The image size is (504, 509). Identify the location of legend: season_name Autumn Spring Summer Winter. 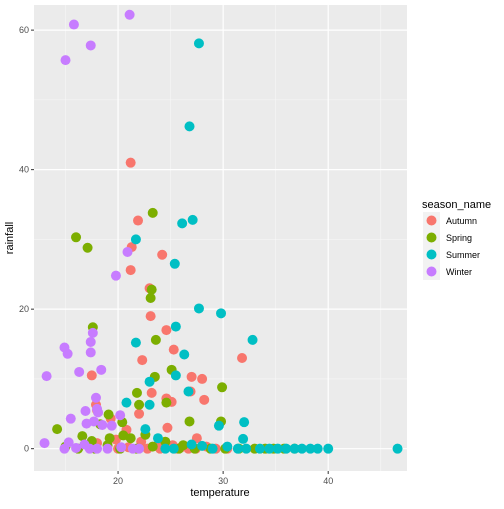
(456, 239).